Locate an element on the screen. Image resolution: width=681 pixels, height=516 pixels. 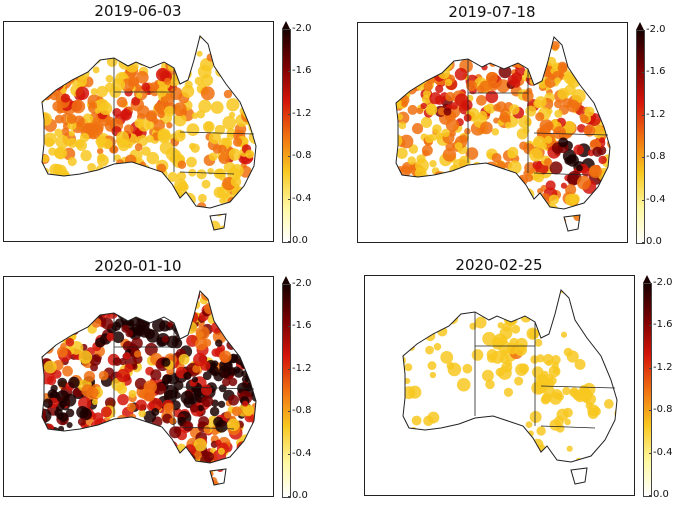
panel-title: 2019-07-18 is located at coordinates (492, 12).